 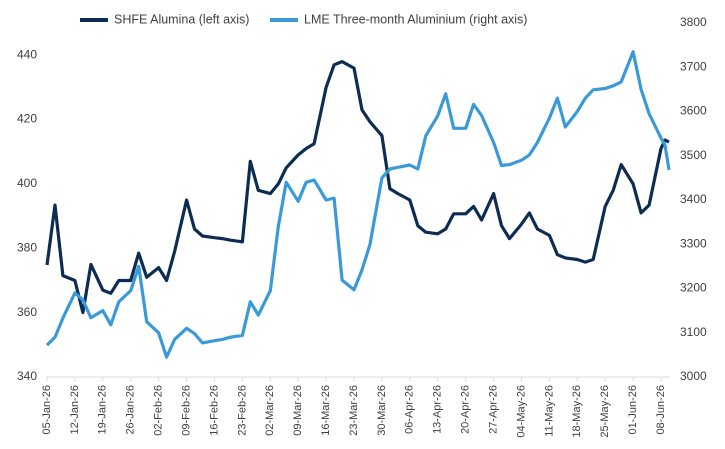 What do you see at coordinates (415, 19) in the screenshot?
I see `legend-label: LME Three-month Aluminium (right axis)` at bounding box center [415, 19].